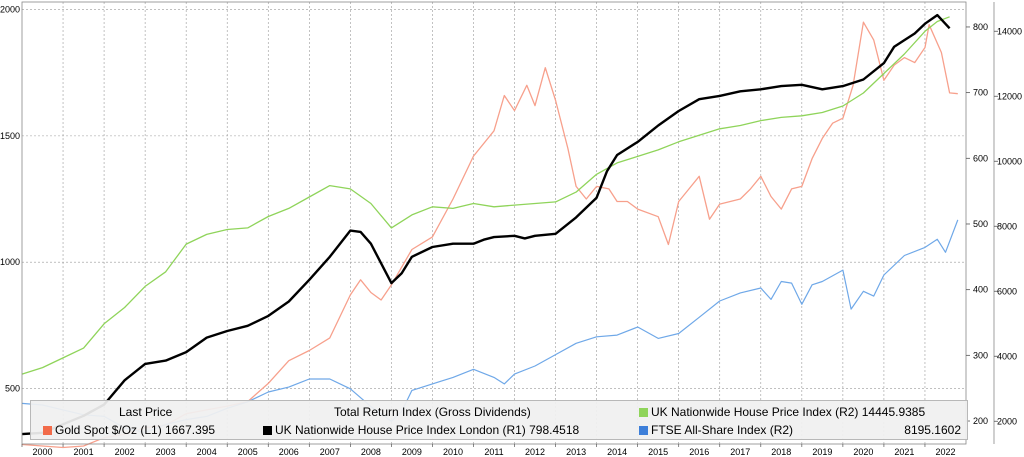  Describe the element at coordinates (10, 262) in the screenshot. I see `tick-label-l1: 1000` at that location.